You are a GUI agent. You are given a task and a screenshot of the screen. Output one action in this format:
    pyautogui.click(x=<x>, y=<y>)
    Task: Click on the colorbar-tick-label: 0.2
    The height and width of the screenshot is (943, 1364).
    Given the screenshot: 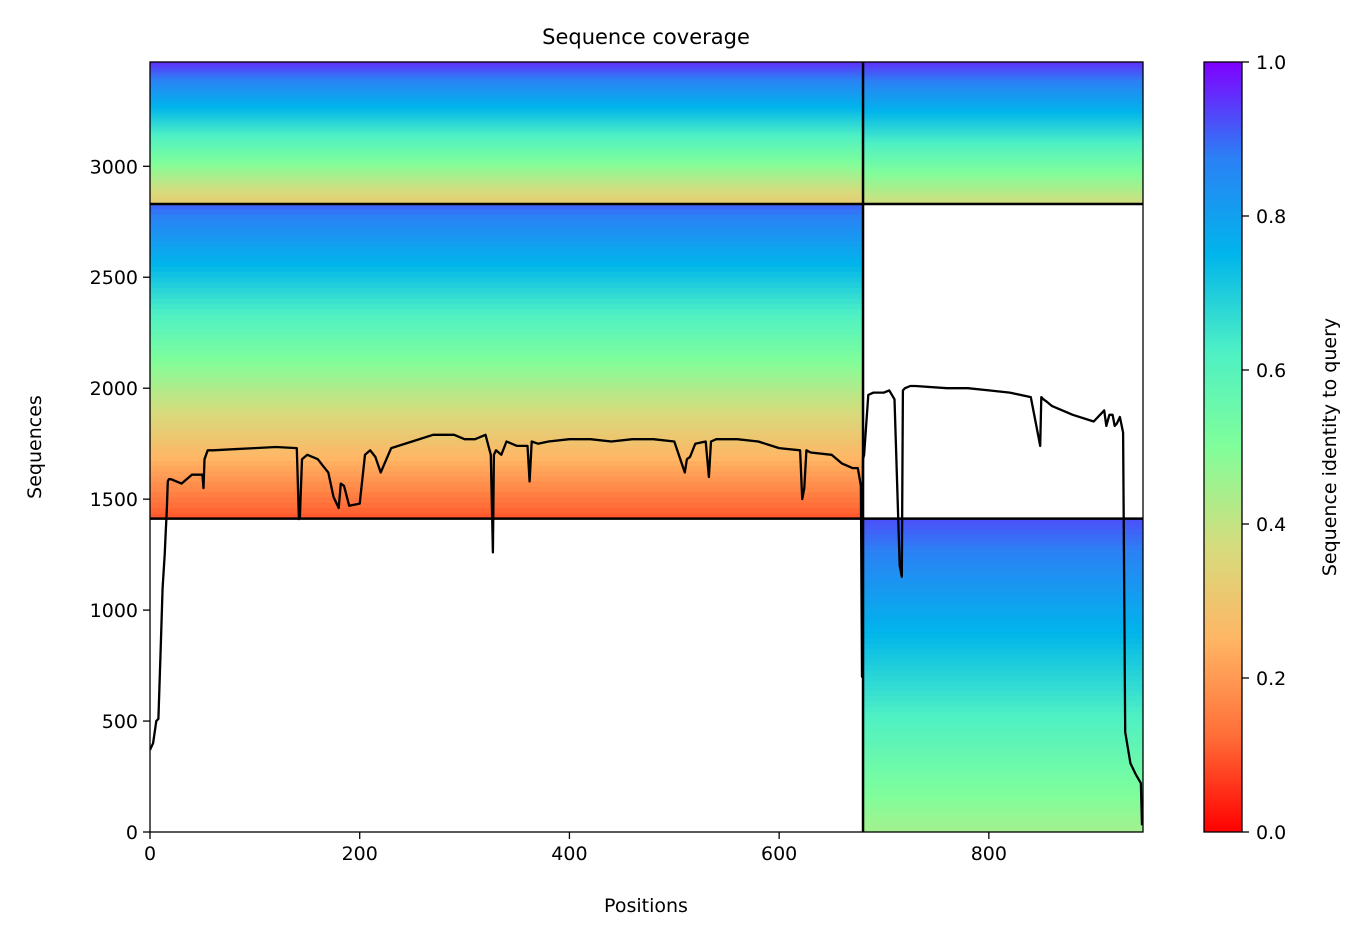 What is the action you would take?
    pyautogui.click(x=1271, y=679)
    